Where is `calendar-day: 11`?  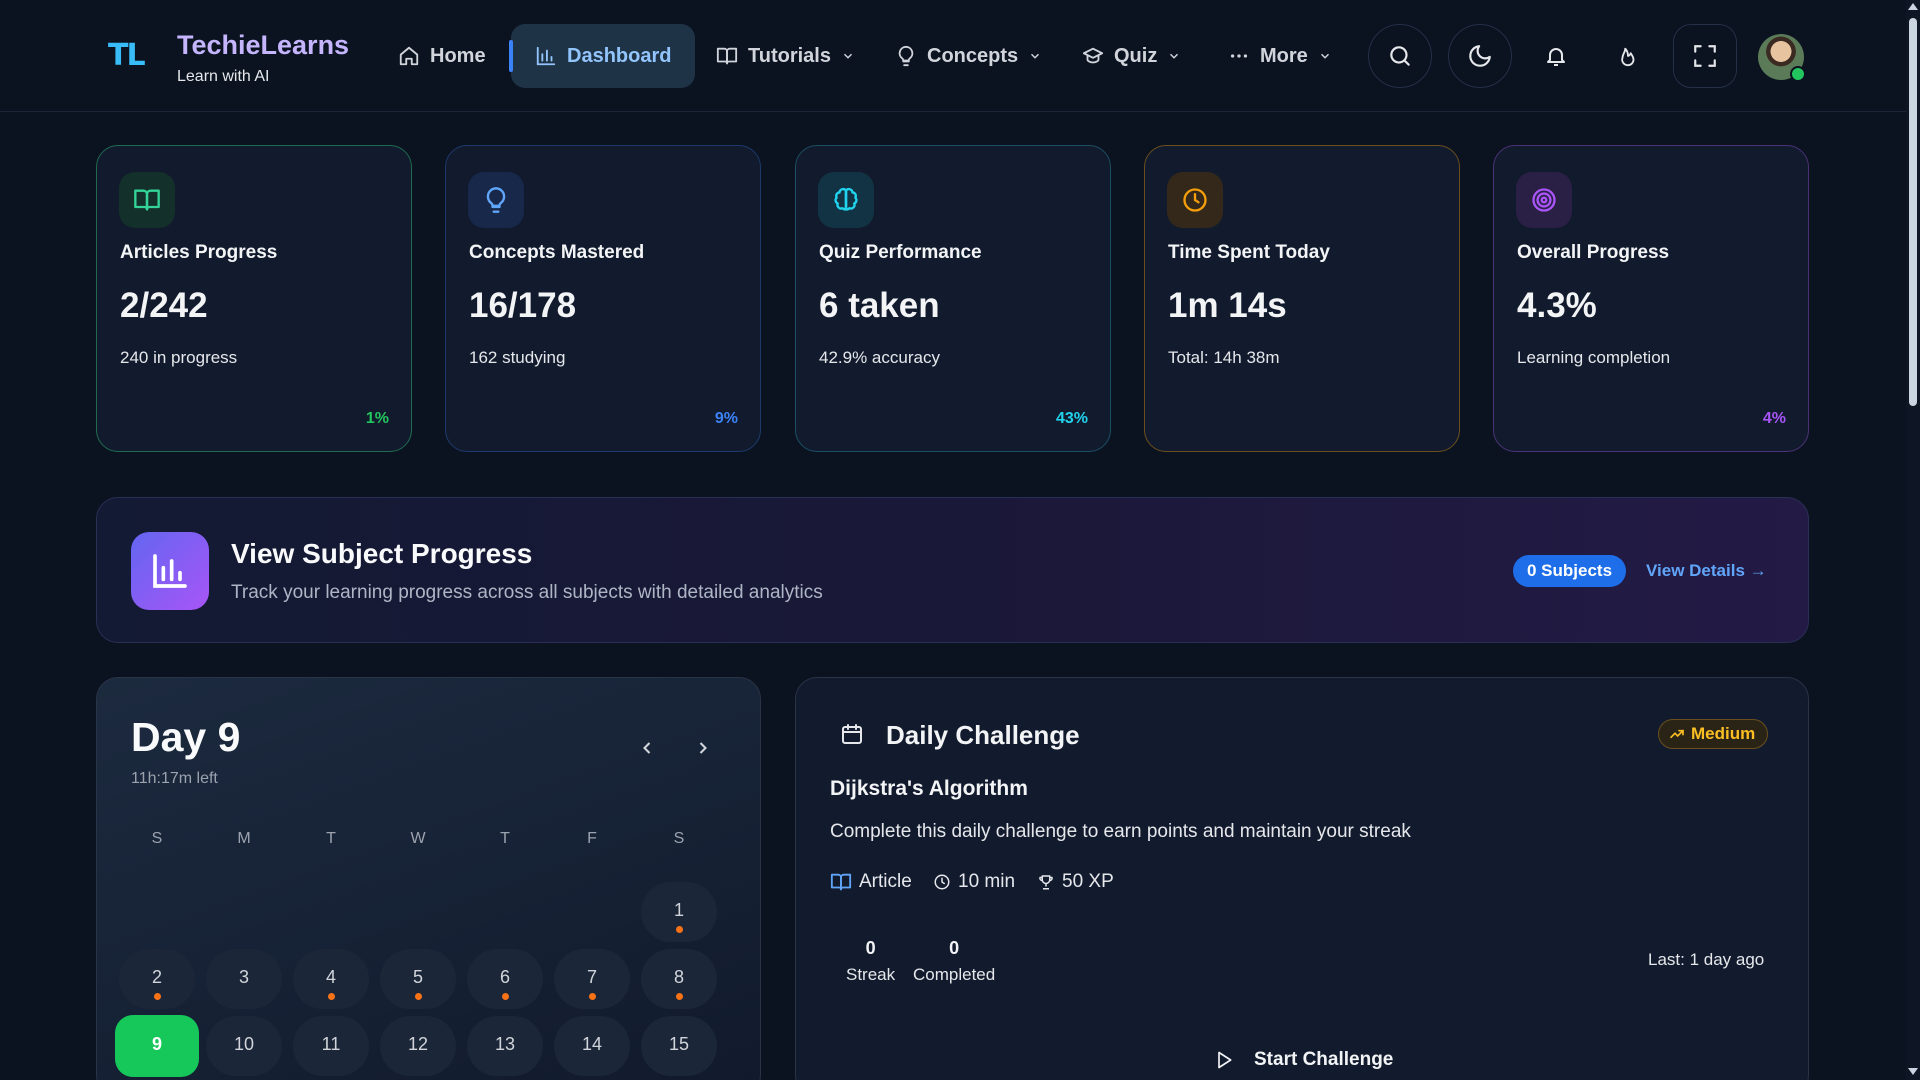
calendar-day: 11 is located at coordinates (331, 1046).